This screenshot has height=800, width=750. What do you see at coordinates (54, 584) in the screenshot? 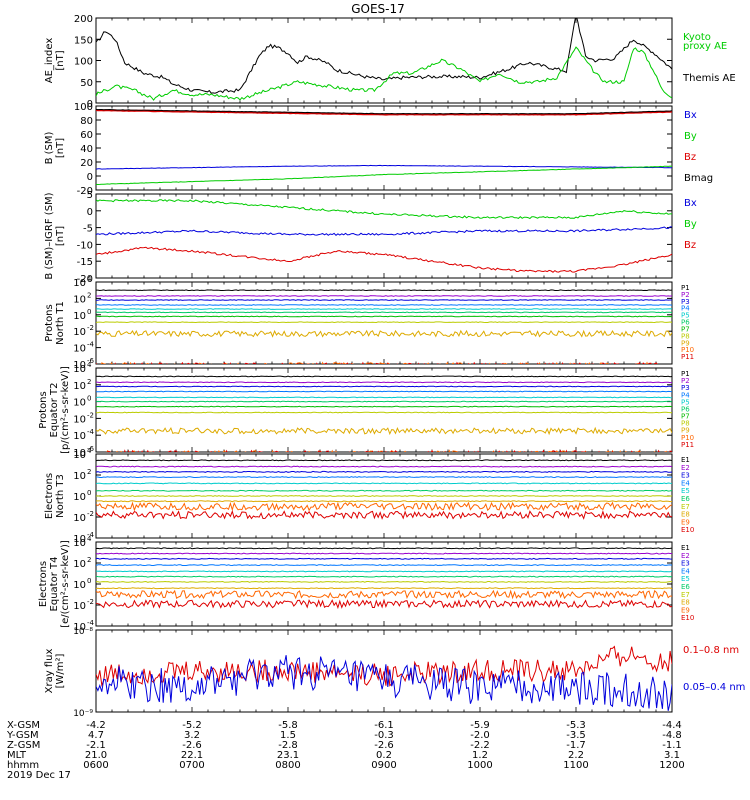
I see `y-axis-label: ElectronsEquator T4[e/(cm²-s-sr-keV)]` at bounding box center [54, 584].